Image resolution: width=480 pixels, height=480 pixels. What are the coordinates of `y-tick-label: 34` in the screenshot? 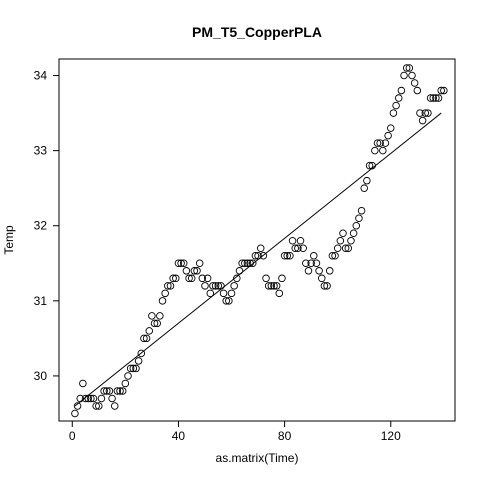 It's located at (41, 76).